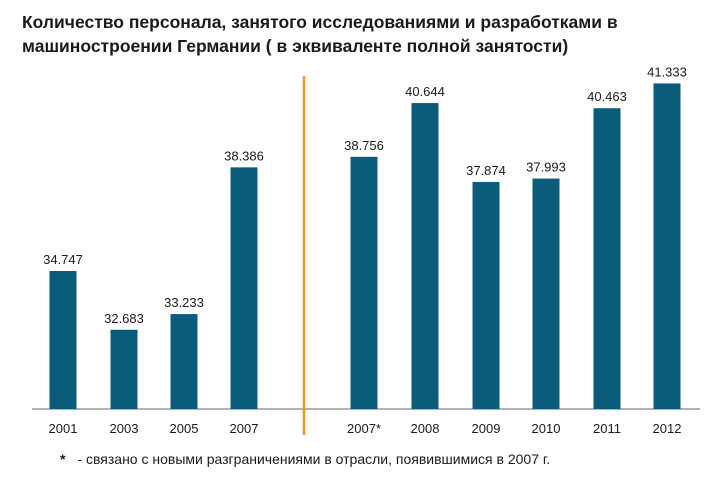  I want to click on bar-2008, so click(425, 256).